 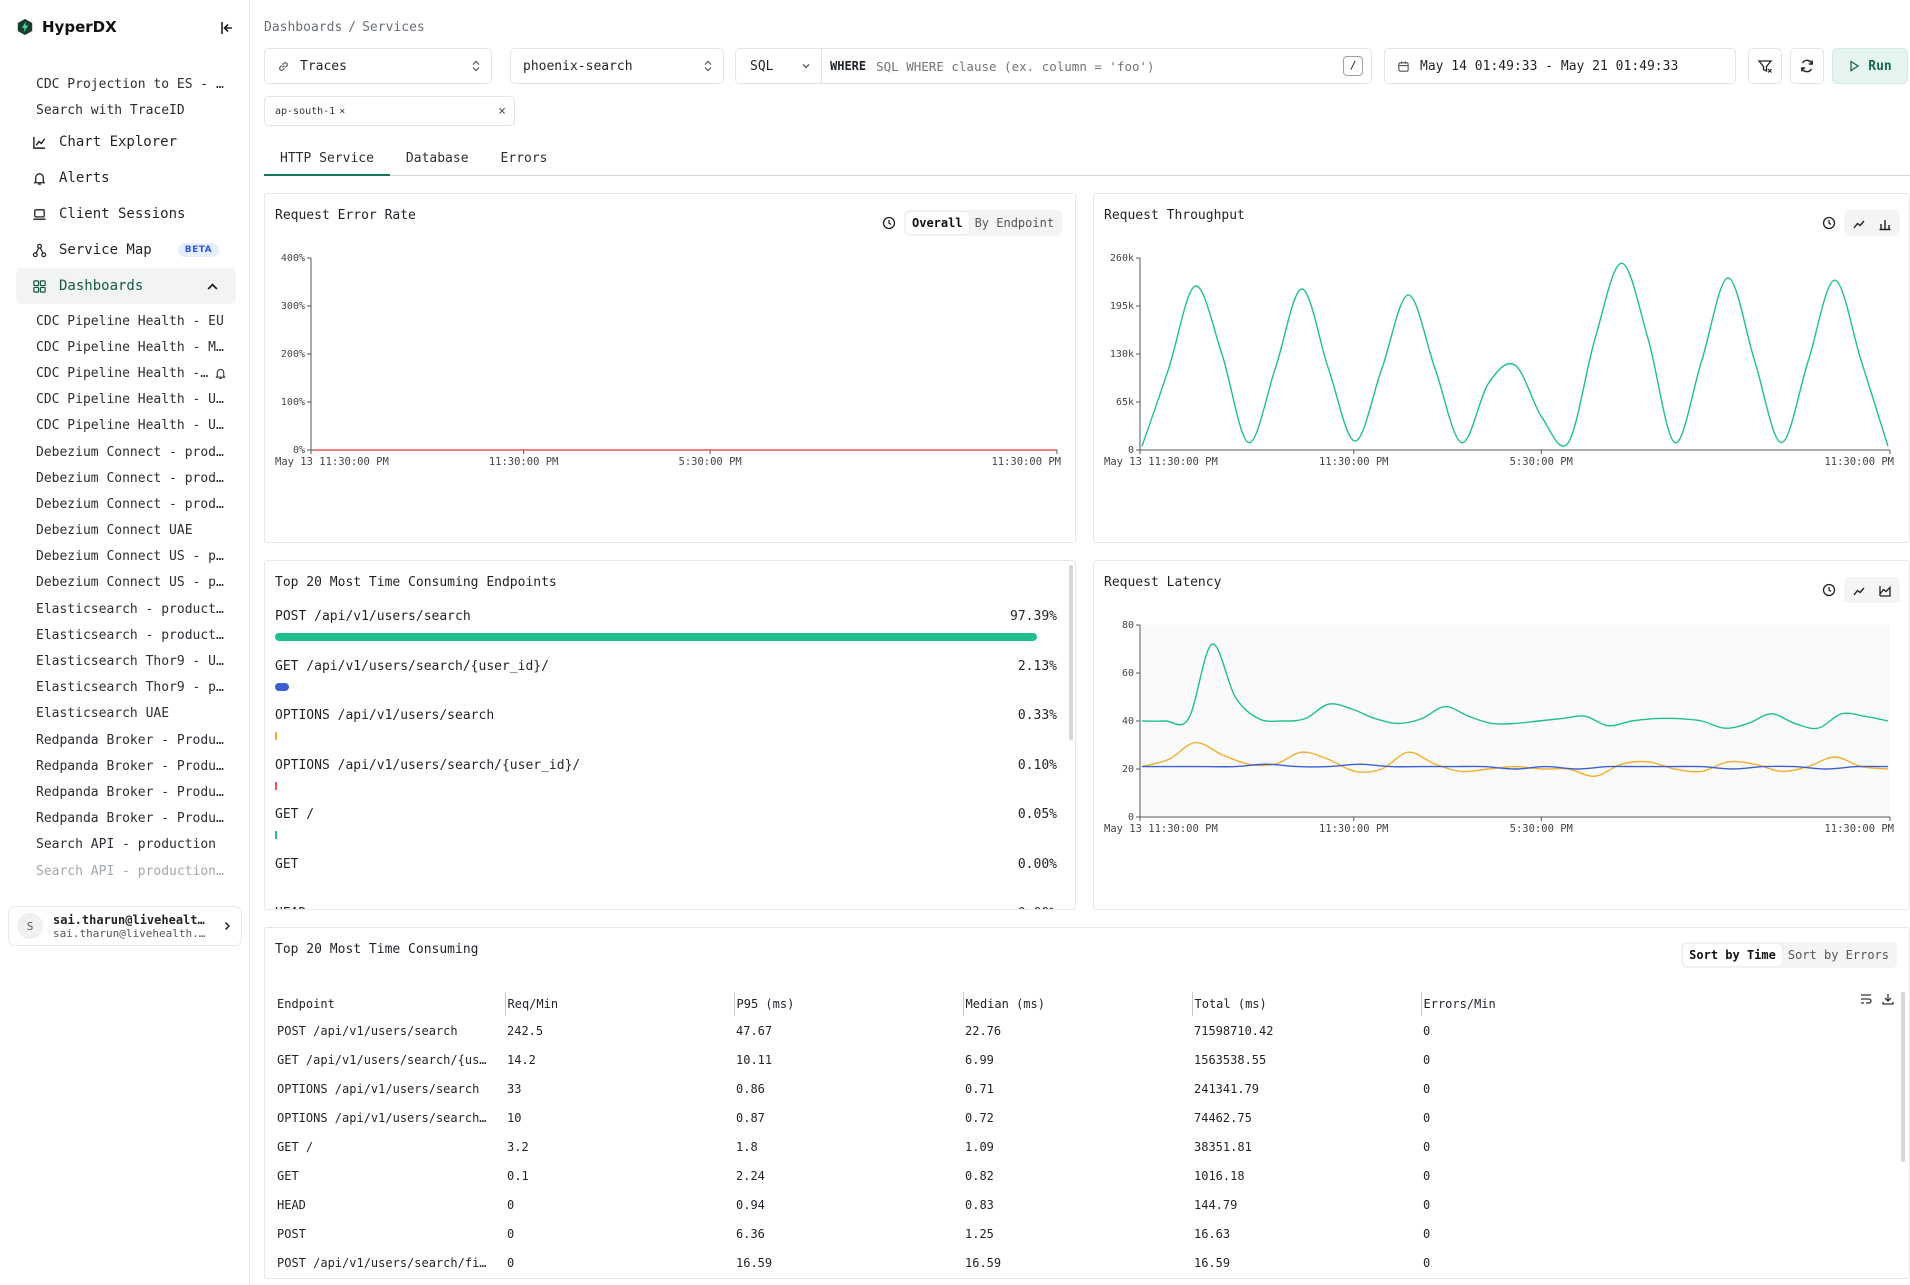 I want to click on endpoint-row: GET /api/v1/users/search/{user_id}/ 2.13%, so click(x=666, y=684).